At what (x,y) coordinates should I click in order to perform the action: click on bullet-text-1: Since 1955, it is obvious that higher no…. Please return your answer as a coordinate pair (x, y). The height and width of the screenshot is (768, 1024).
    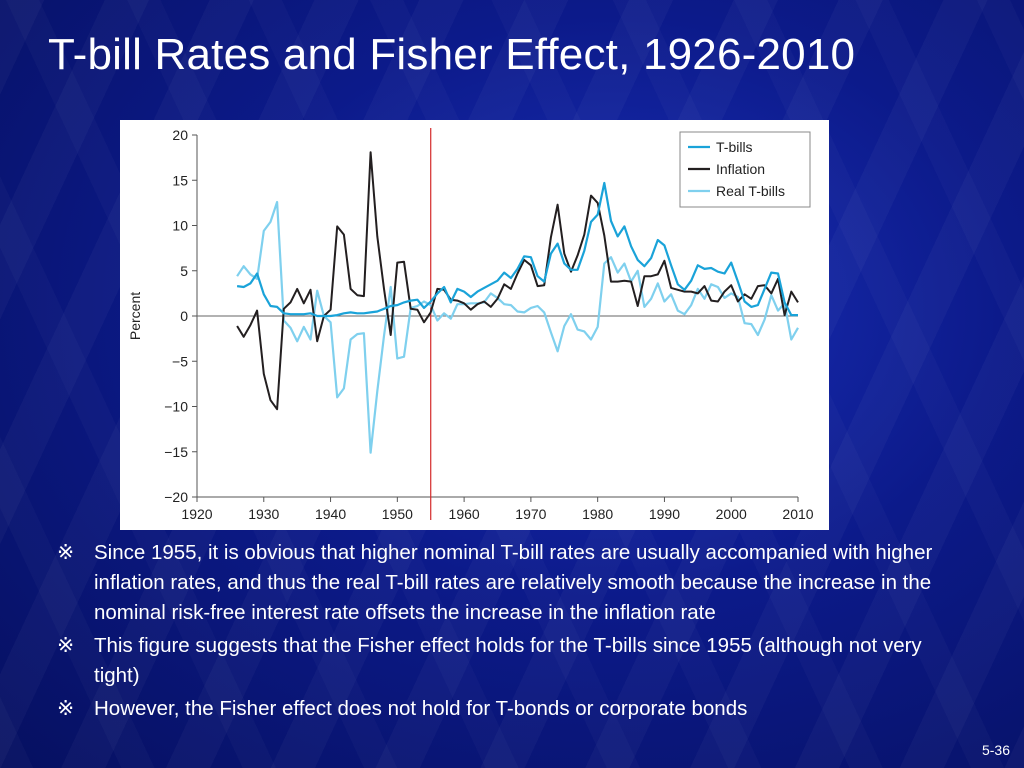
    Looking at the image, I should click on (513, 582).